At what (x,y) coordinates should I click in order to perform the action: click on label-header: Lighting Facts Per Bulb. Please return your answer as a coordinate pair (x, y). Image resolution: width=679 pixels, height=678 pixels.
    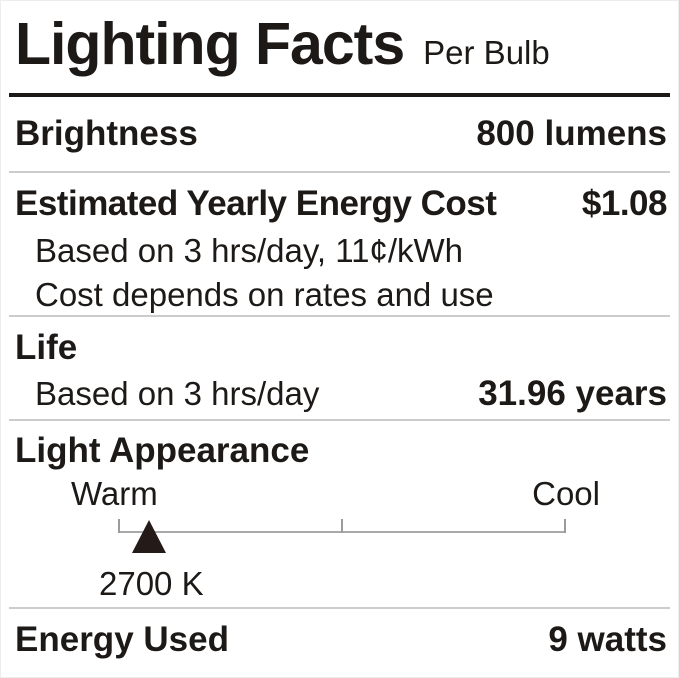
    Looking at the image, I should click on (339, 42).